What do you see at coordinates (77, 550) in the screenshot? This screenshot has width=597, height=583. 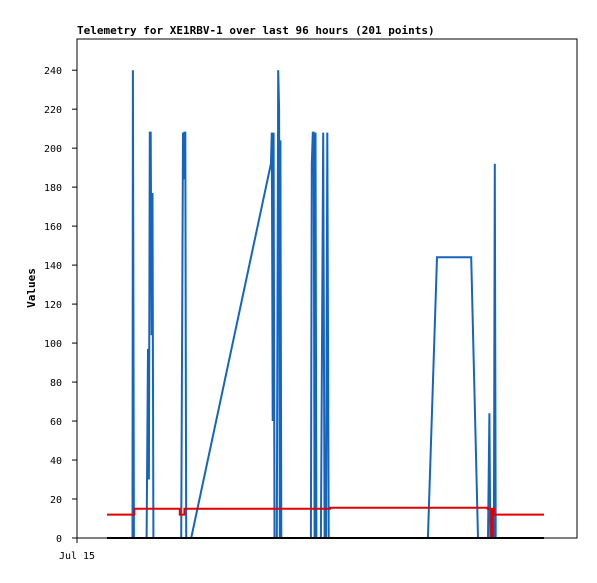 I see `x-axis: Jul 15` at bounding box center [77, 550].